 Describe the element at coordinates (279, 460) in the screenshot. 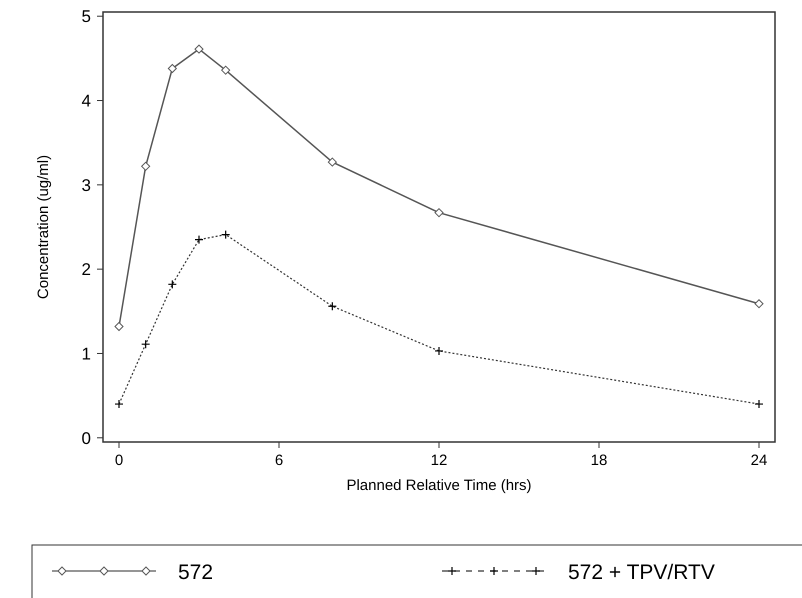

I see `x-tick-label: 6` at that location.